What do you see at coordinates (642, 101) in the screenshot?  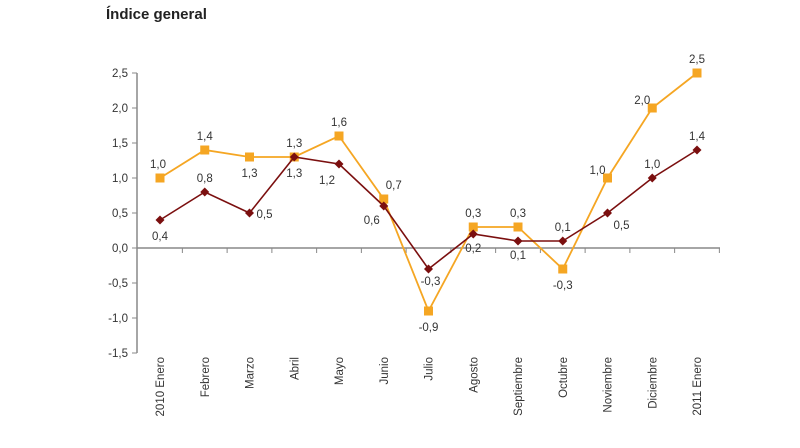 I see `data-label: 2,0` at bounding box center [642, 101].